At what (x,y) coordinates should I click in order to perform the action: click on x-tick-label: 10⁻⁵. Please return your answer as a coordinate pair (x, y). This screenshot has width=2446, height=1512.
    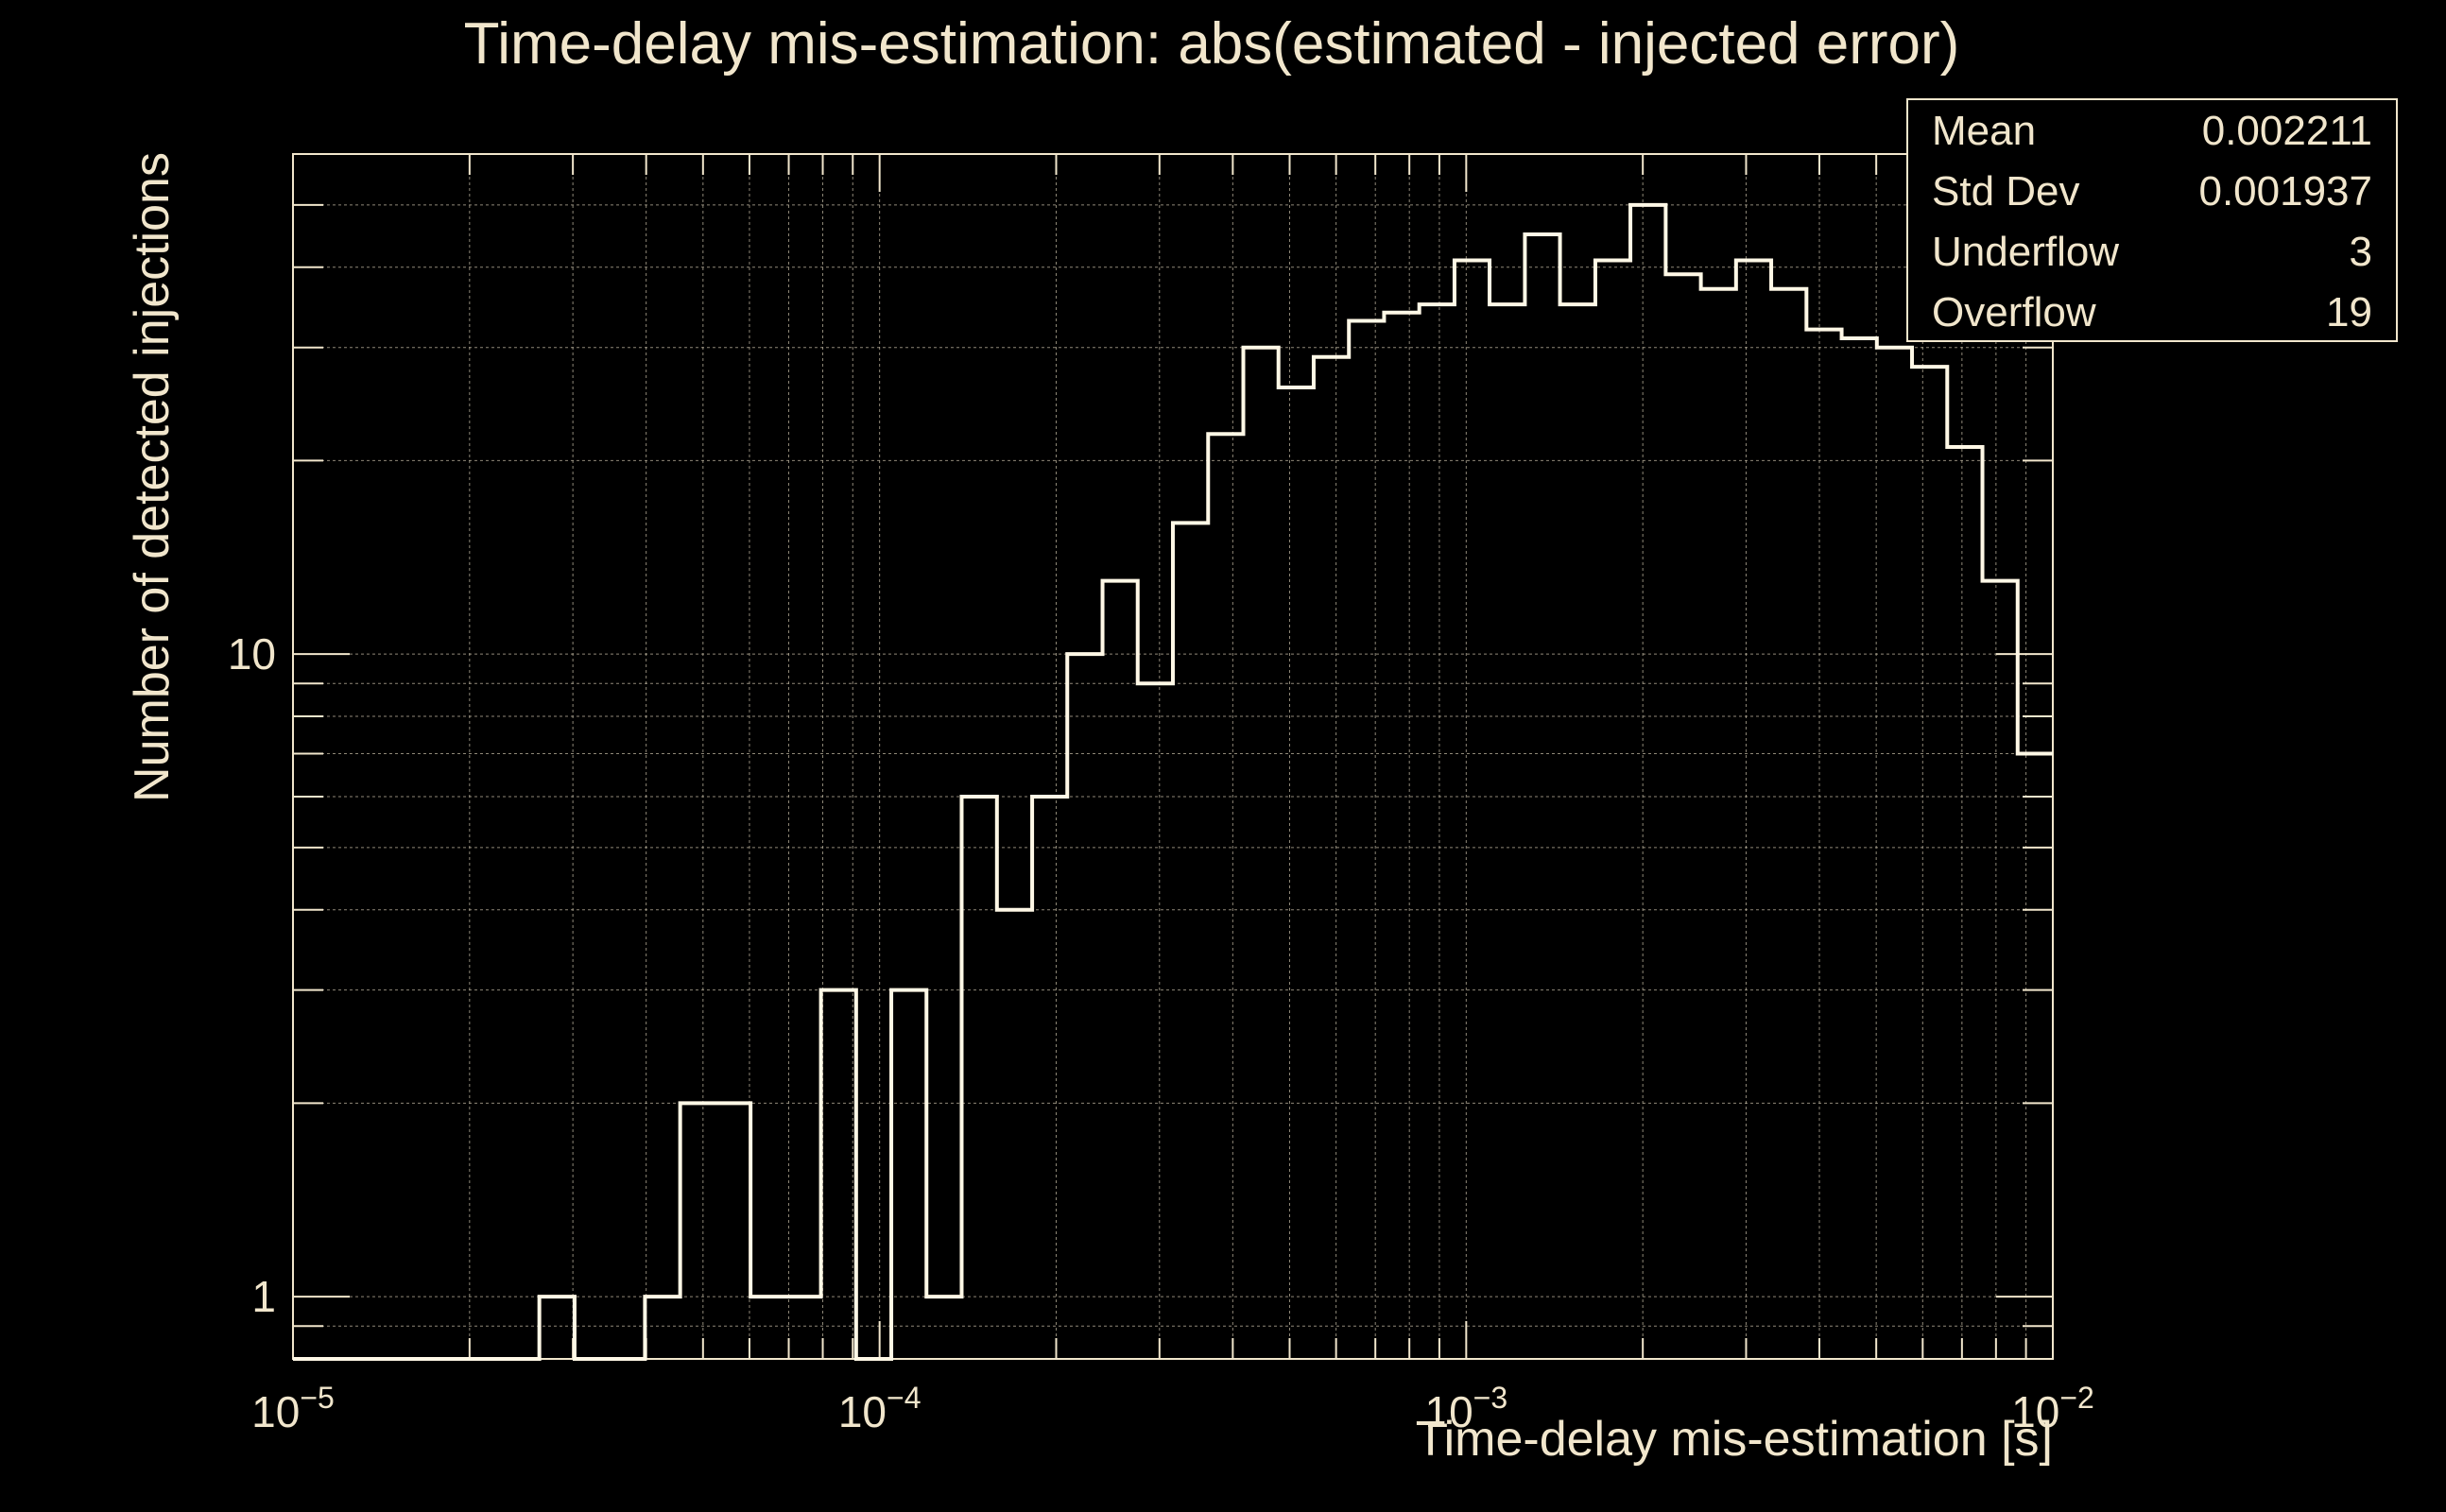
    Looking at the image, I should click on (293, 1408).